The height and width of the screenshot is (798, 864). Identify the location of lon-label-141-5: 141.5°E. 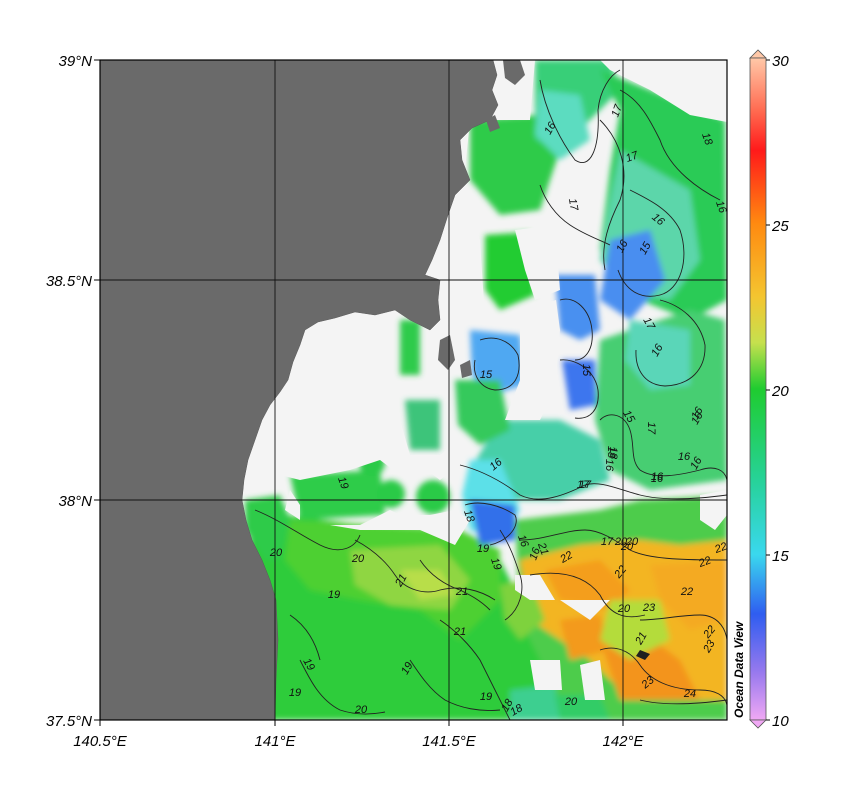
(449, 741).